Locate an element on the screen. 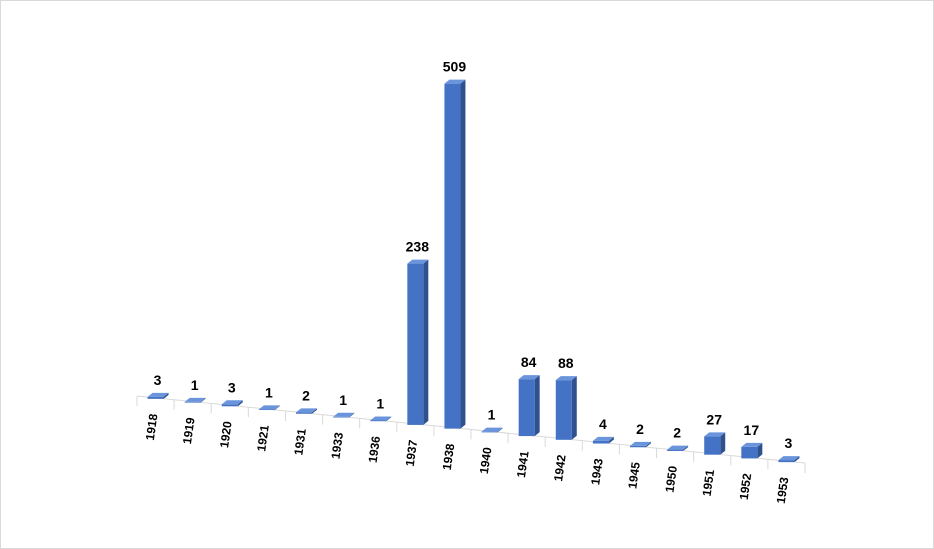  x-tick-label: 1940 is located at coordinates (486, 460).